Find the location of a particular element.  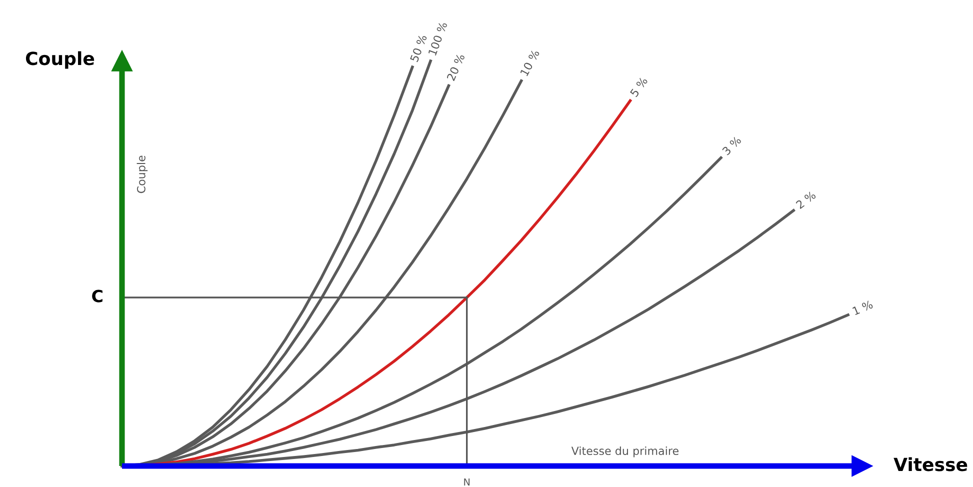

text: 3 % is located at coordinates (732, 146).